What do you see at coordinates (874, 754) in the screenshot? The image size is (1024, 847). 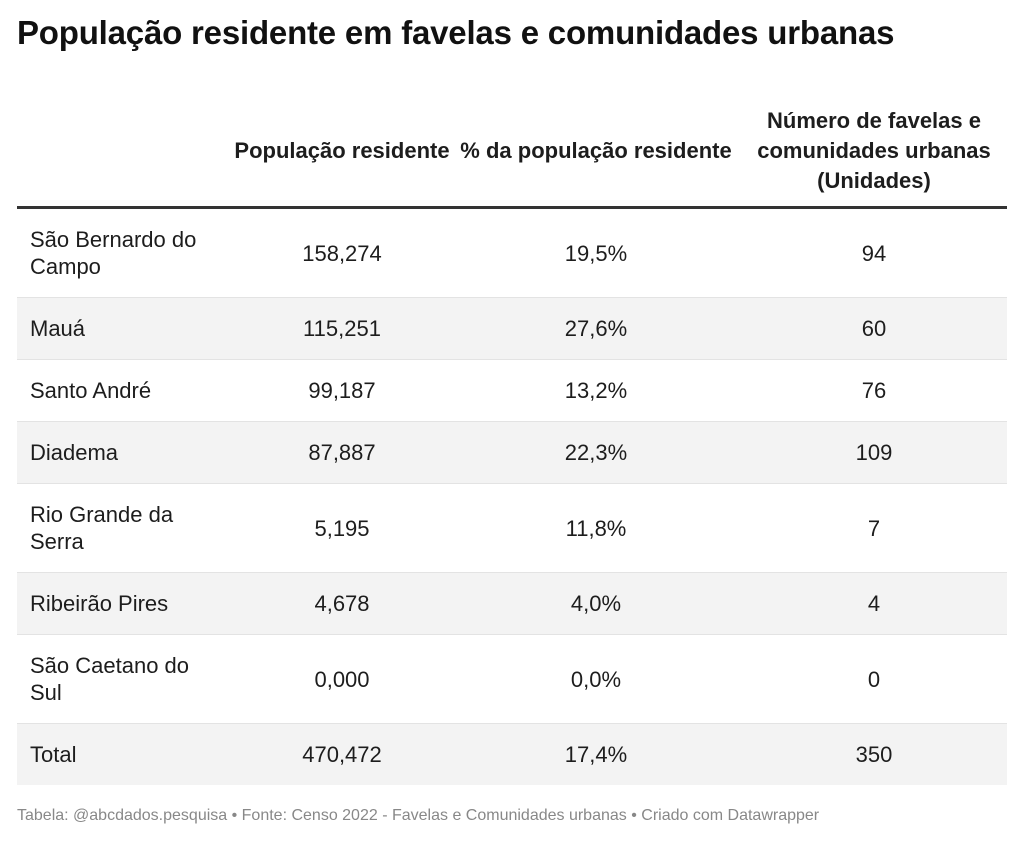 I see `cell-count: 350` at bounding box center [874, 754].